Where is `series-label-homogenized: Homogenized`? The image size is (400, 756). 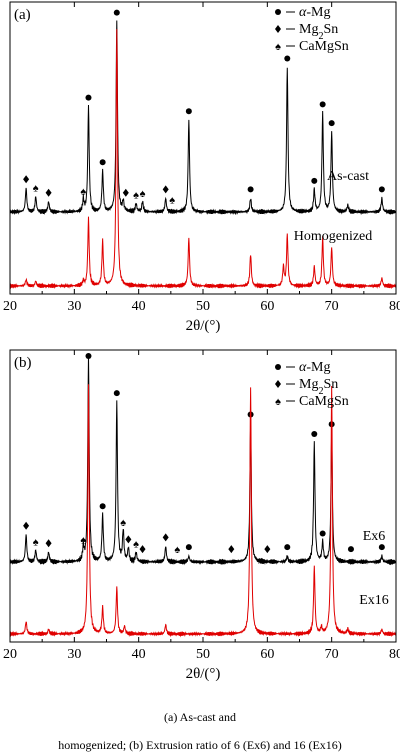
series-label-homogenized: Homogenized is located at coordinates (333, 236).